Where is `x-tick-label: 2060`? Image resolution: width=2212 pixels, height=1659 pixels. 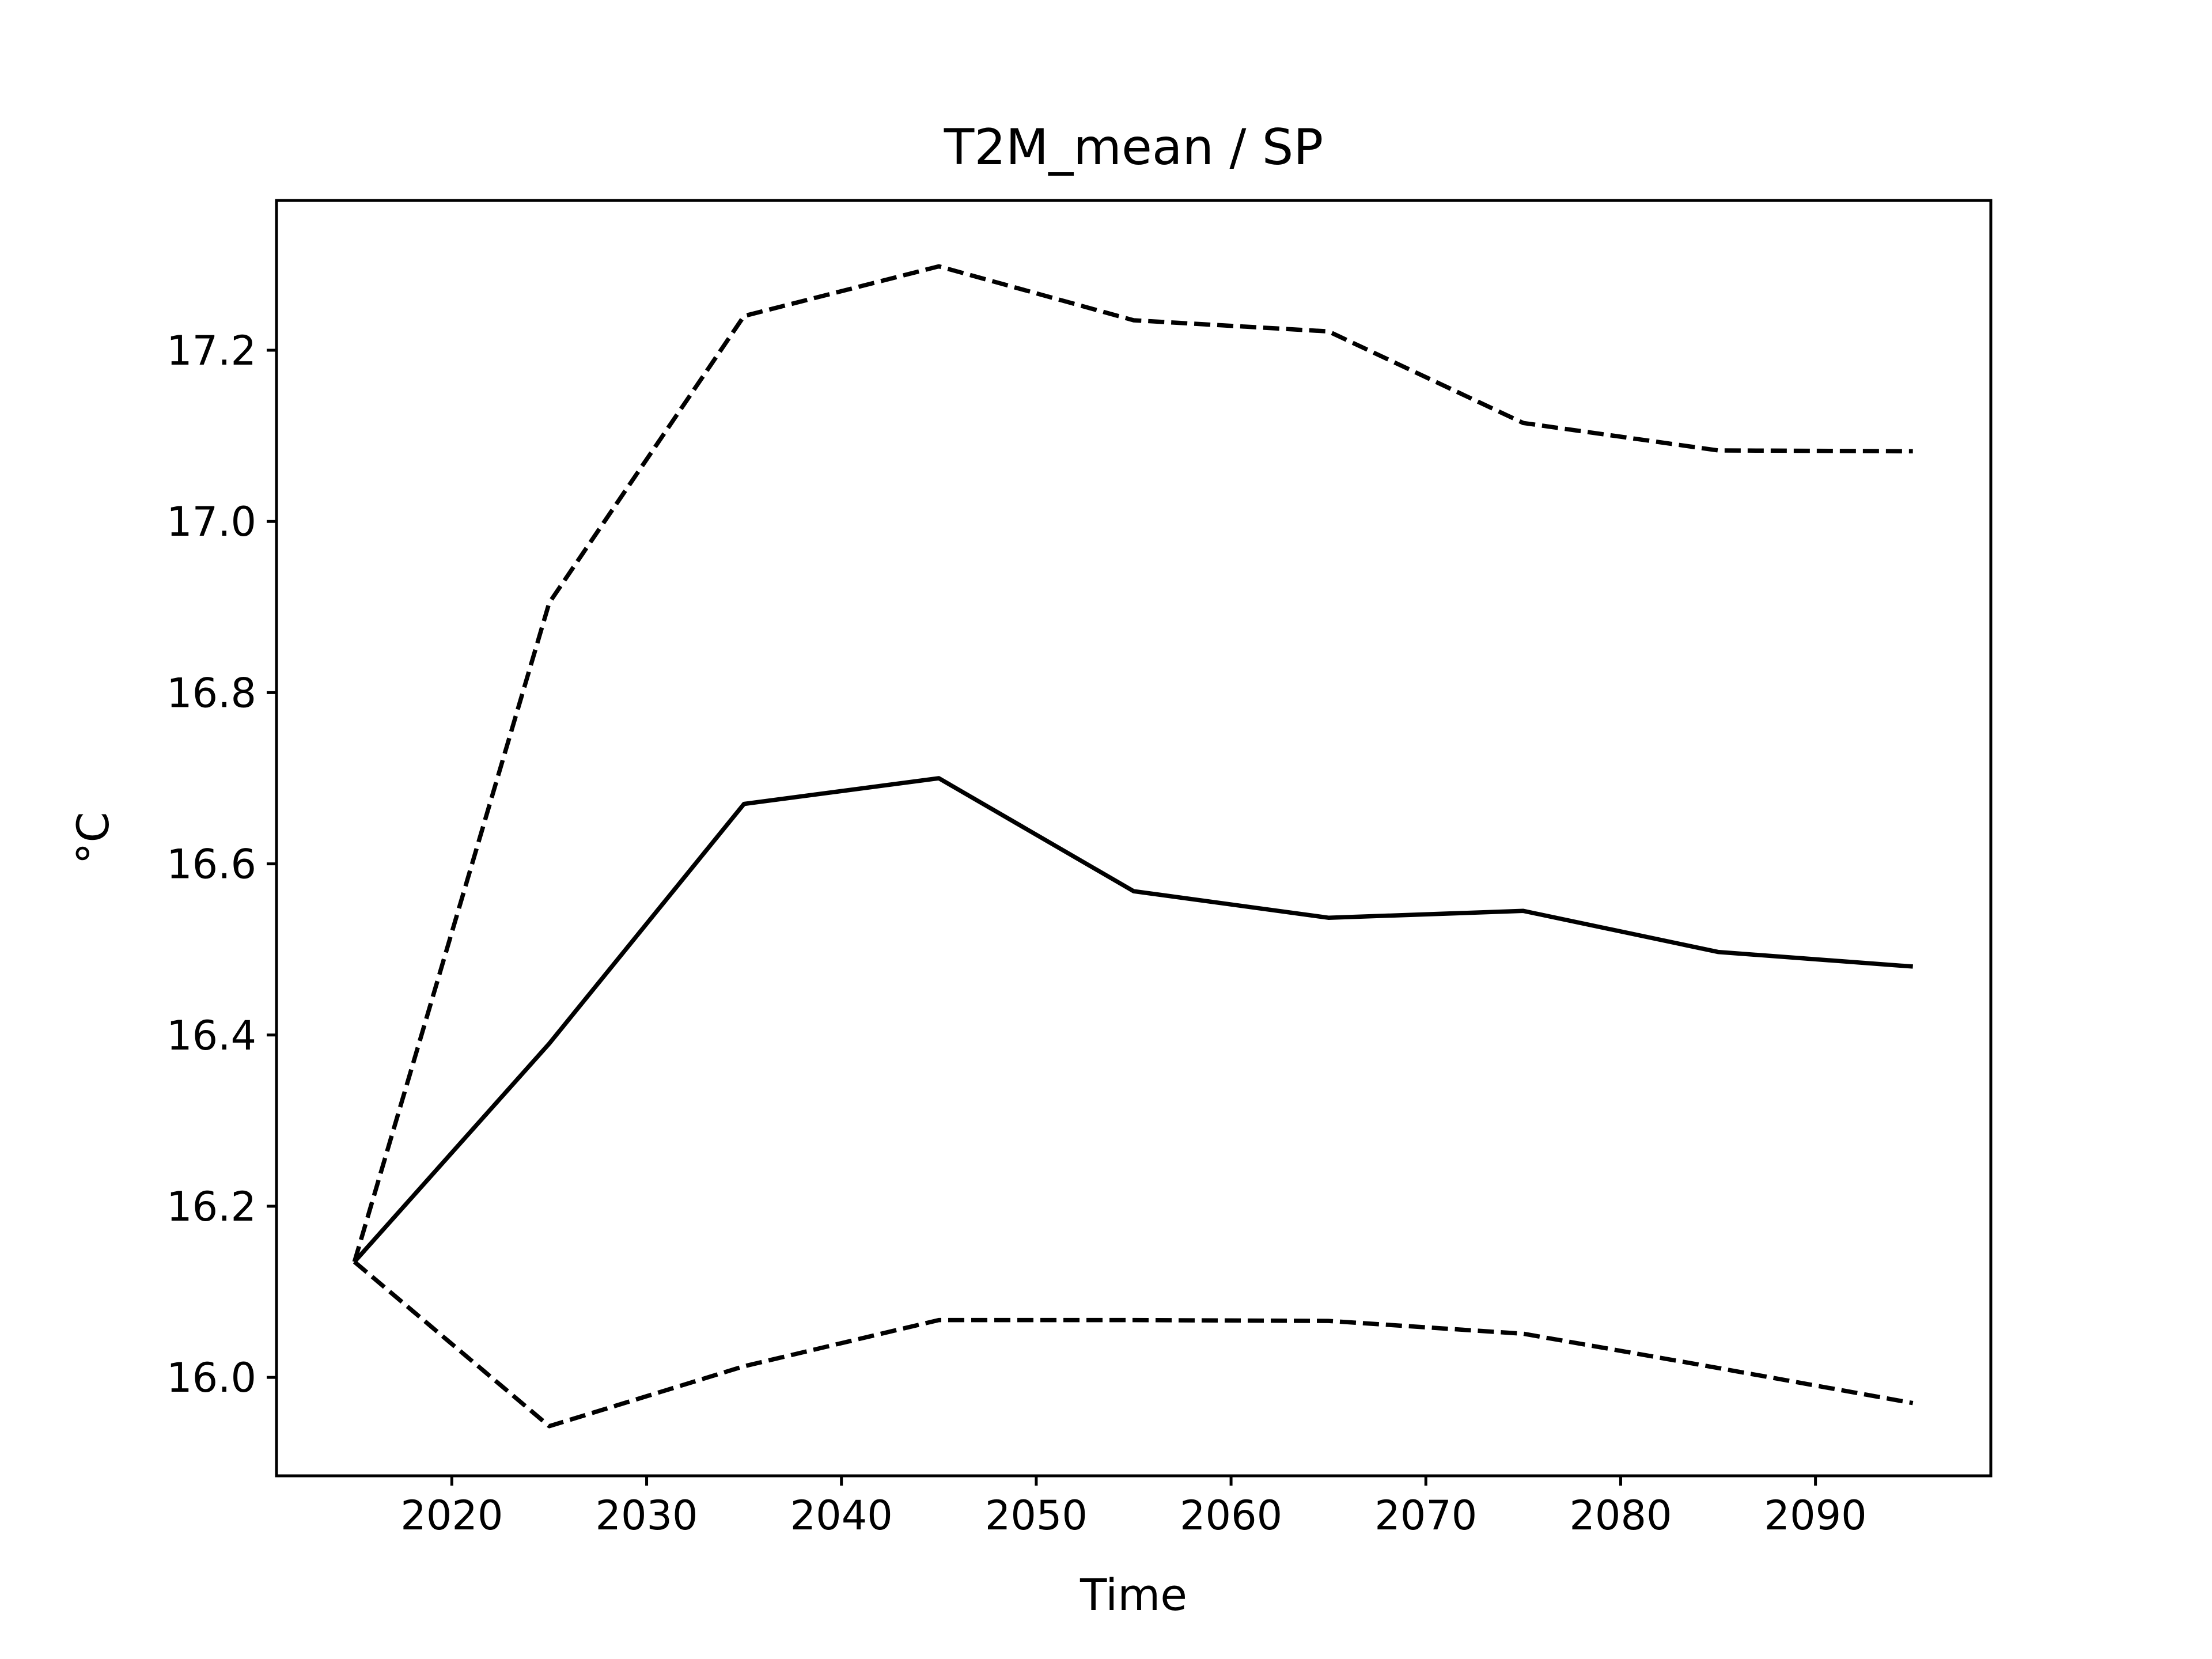 x-tick-label: 2060 is located at coordinates (1231, 1515).